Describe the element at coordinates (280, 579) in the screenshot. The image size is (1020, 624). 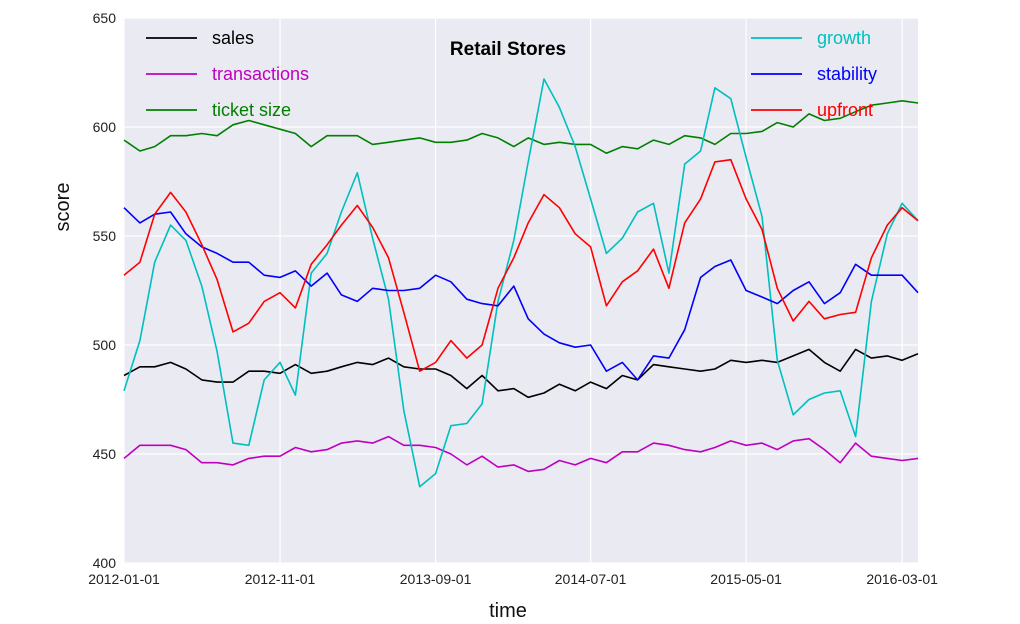
I see `x-tick-label: 2012-11-01` at that location.